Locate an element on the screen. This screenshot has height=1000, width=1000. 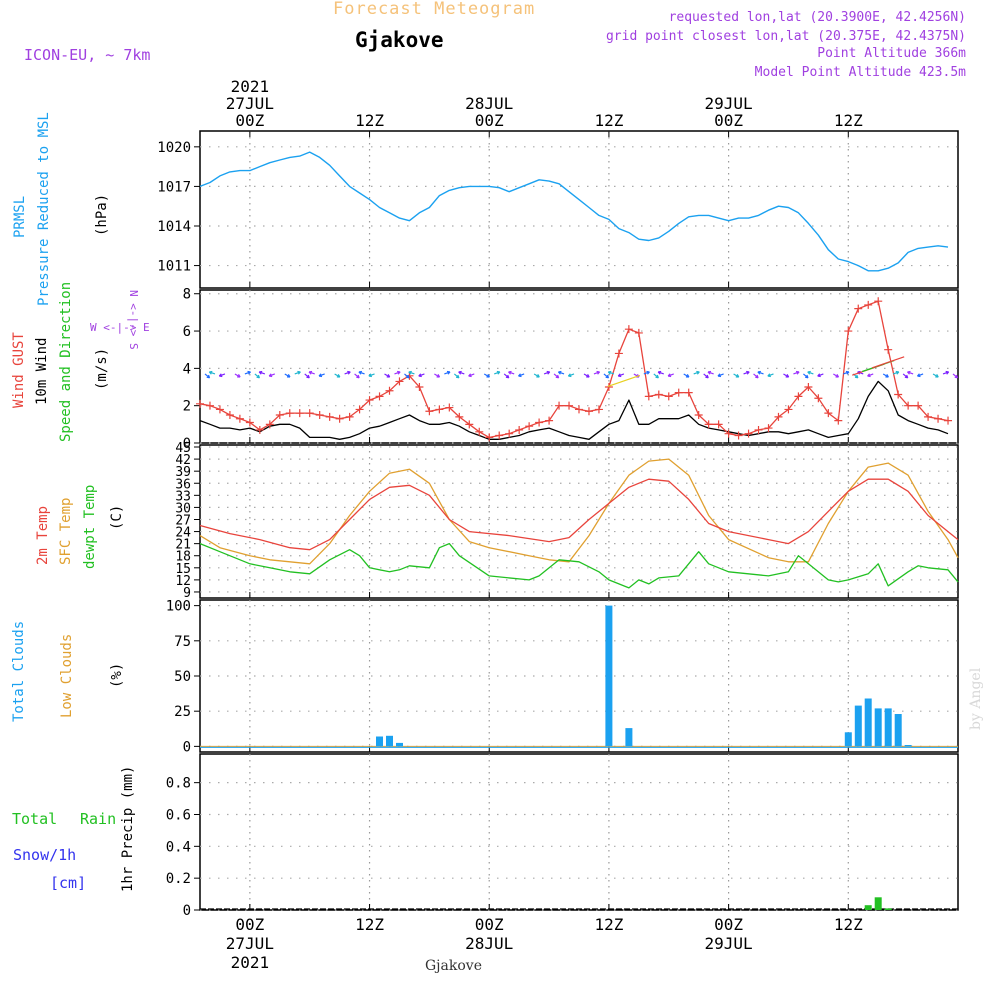
top-x-tick-label: 27JUL is located at coordinates (250, 103).